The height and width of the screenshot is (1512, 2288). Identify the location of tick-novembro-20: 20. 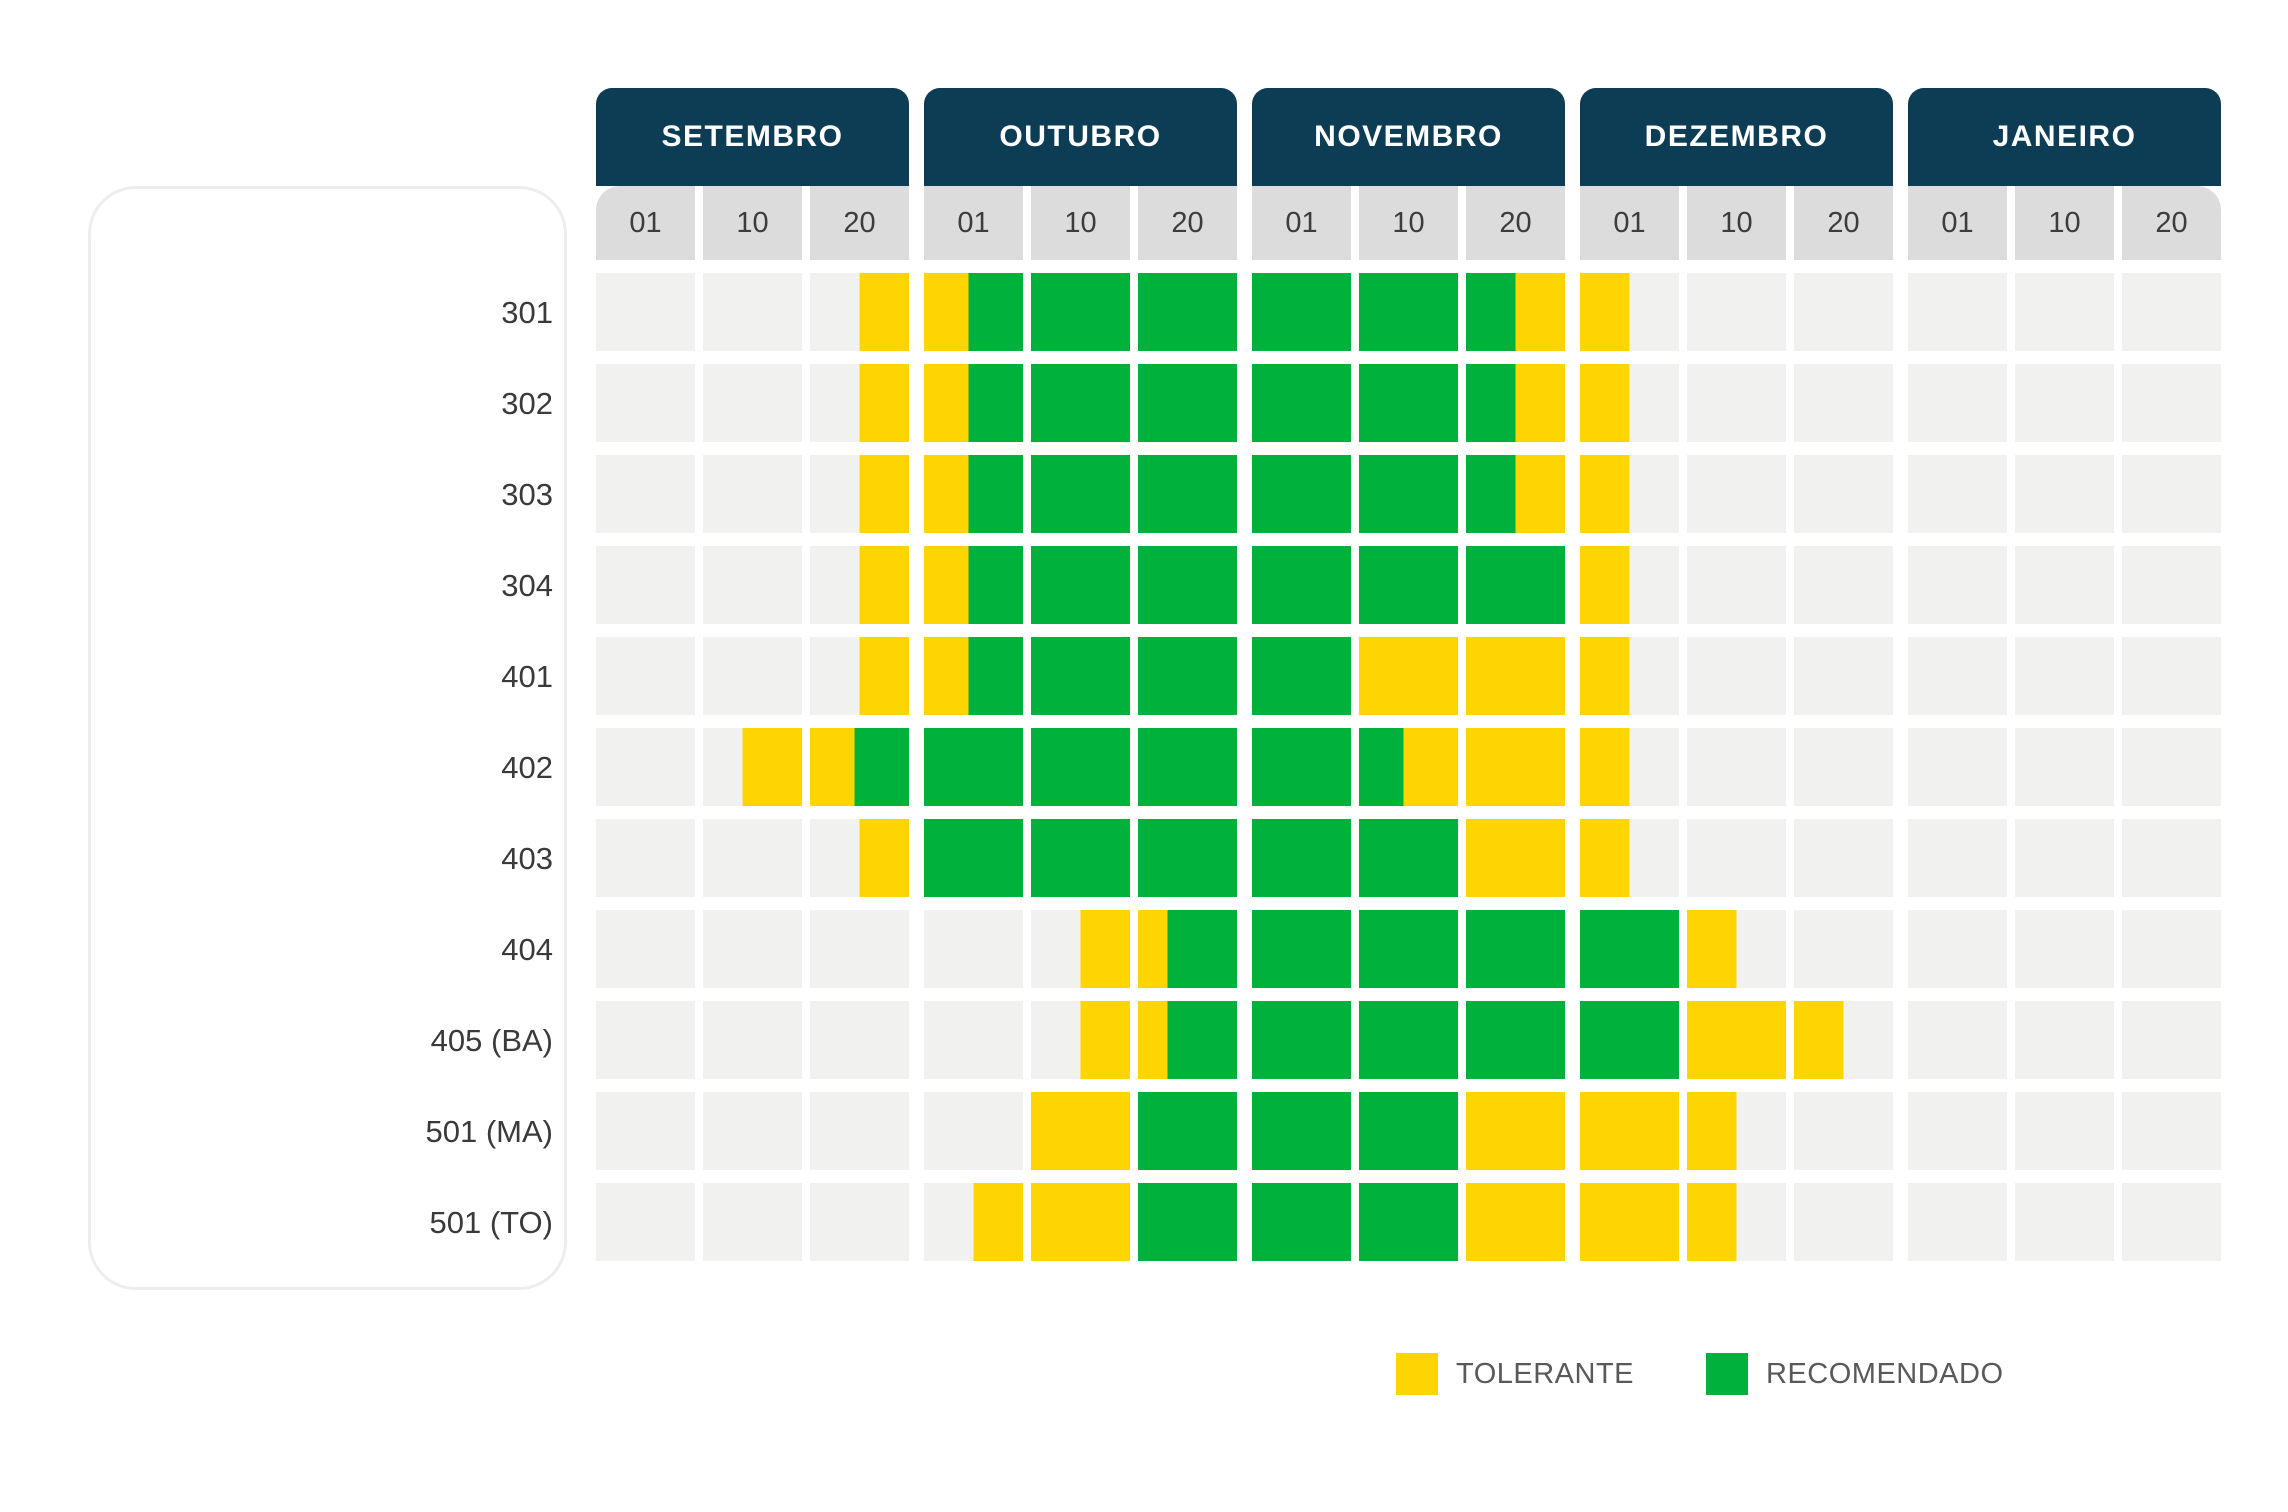
(1515, 223).